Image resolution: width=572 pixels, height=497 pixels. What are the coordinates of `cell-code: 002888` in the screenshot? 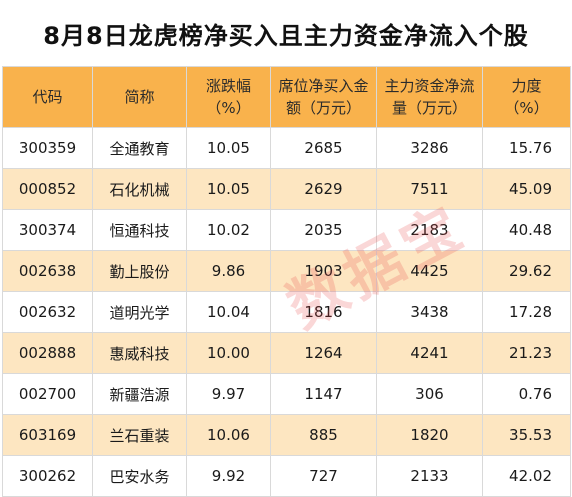 It's located at (47, 353).